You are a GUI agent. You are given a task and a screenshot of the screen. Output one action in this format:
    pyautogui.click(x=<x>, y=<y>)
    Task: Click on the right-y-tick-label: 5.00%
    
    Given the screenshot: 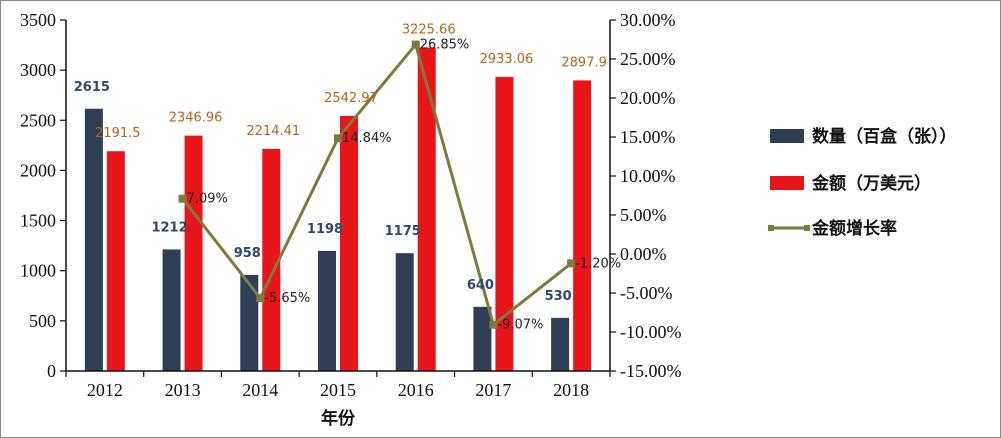 What is the action you would take?
    pyautogui.click(x=643, y=215)
    